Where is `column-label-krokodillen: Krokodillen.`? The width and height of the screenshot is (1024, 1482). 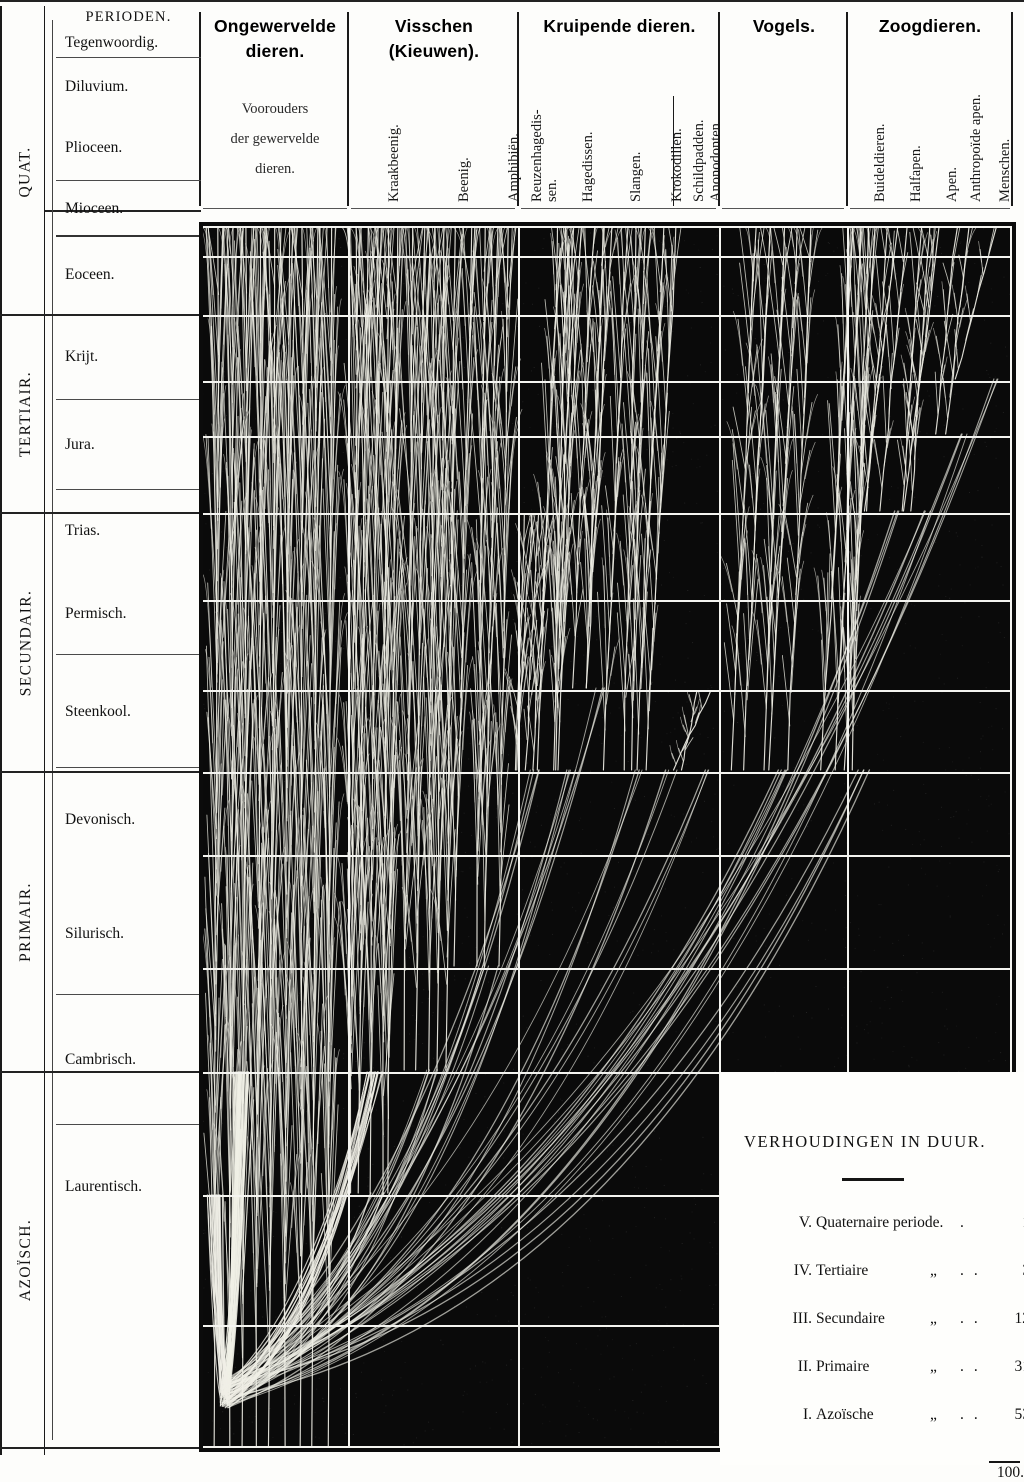
column-label-krokodillen: Krokodillen. is located at coordinates (677, 165).